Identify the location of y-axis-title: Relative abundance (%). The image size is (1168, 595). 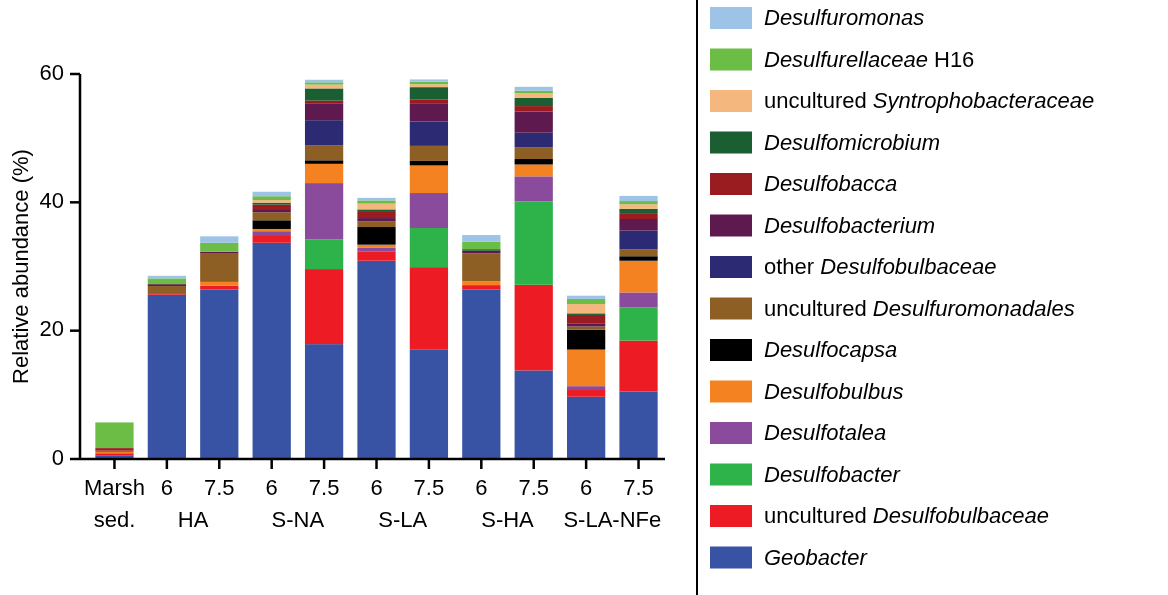
(20, 266).